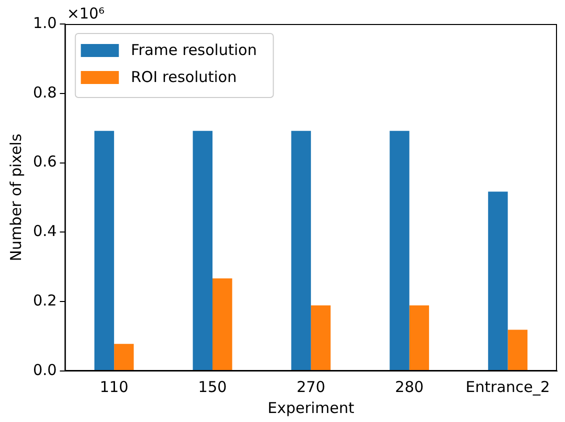  I want to click on y-tick-label: 0.2, so click(44, 300).